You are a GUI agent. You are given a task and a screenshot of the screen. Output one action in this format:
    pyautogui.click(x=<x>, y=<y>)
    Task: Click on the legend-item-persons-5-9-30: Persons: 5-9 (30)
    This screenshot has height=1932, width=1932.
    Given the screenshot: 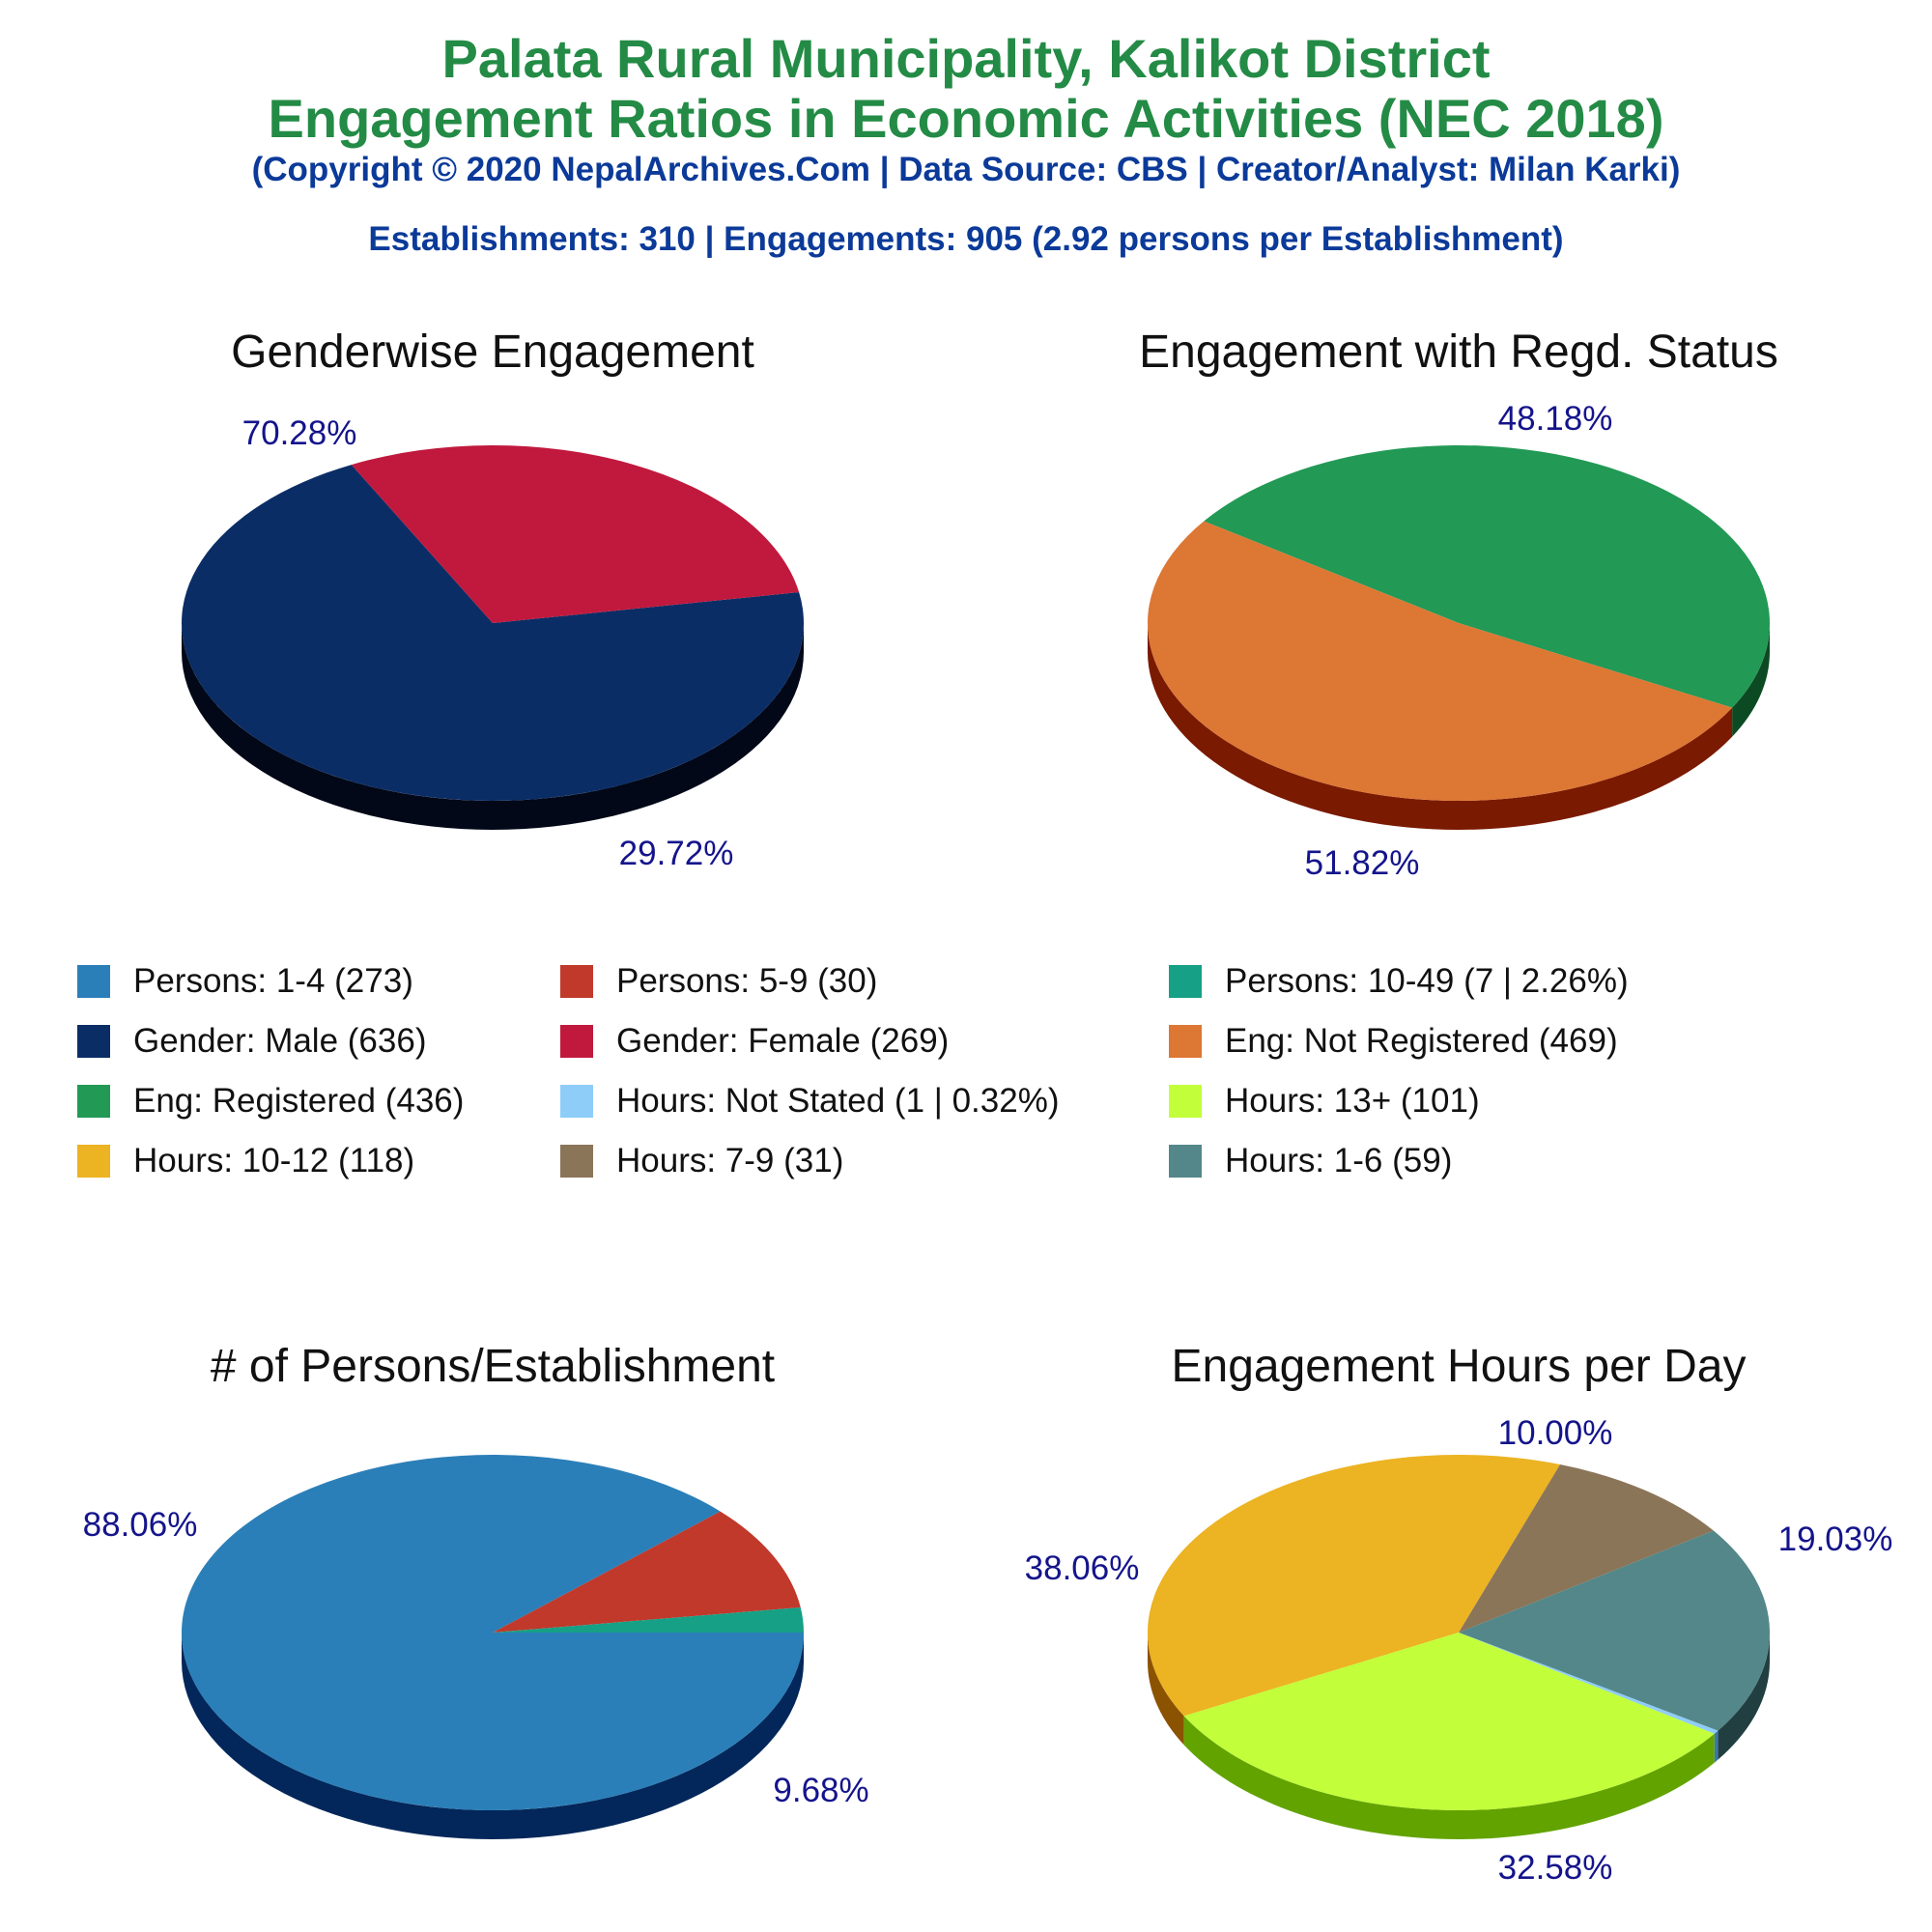 What is the action you would take?
    pyautogui.click(x=718, y=981)
    